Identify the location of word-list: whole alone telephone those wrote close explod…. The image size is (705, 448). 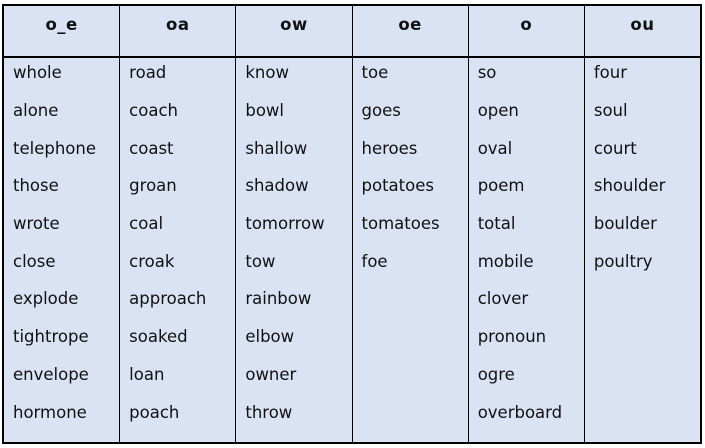
(61, 248).